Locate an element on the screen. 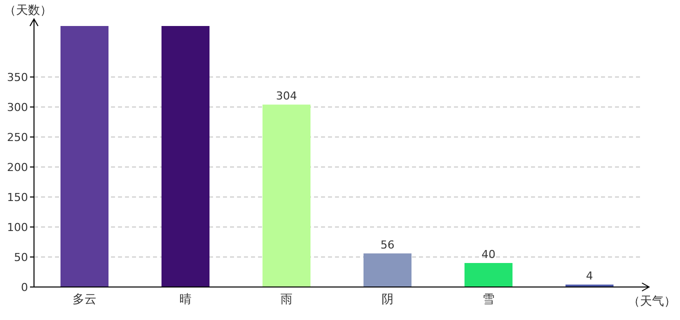 The height and width of the screenshot is (320, 680). data-label: 304 is located at coordinates (286, 96).